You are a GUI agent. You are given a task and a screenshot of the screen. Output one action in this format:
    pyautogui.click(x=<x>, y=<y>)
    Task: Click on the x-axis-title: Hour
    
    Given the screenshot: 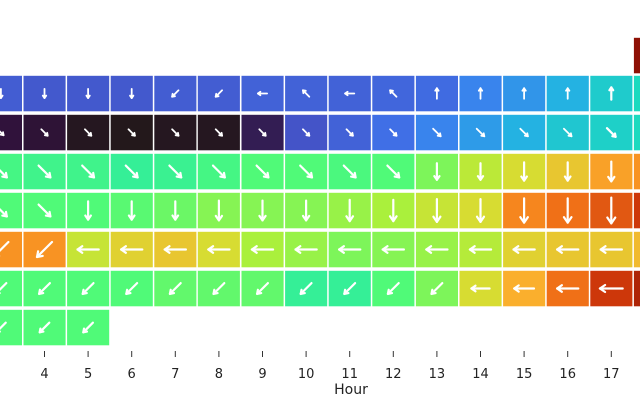 What is the action you would take?
    pyautogui.click(x=351, y=390)
    